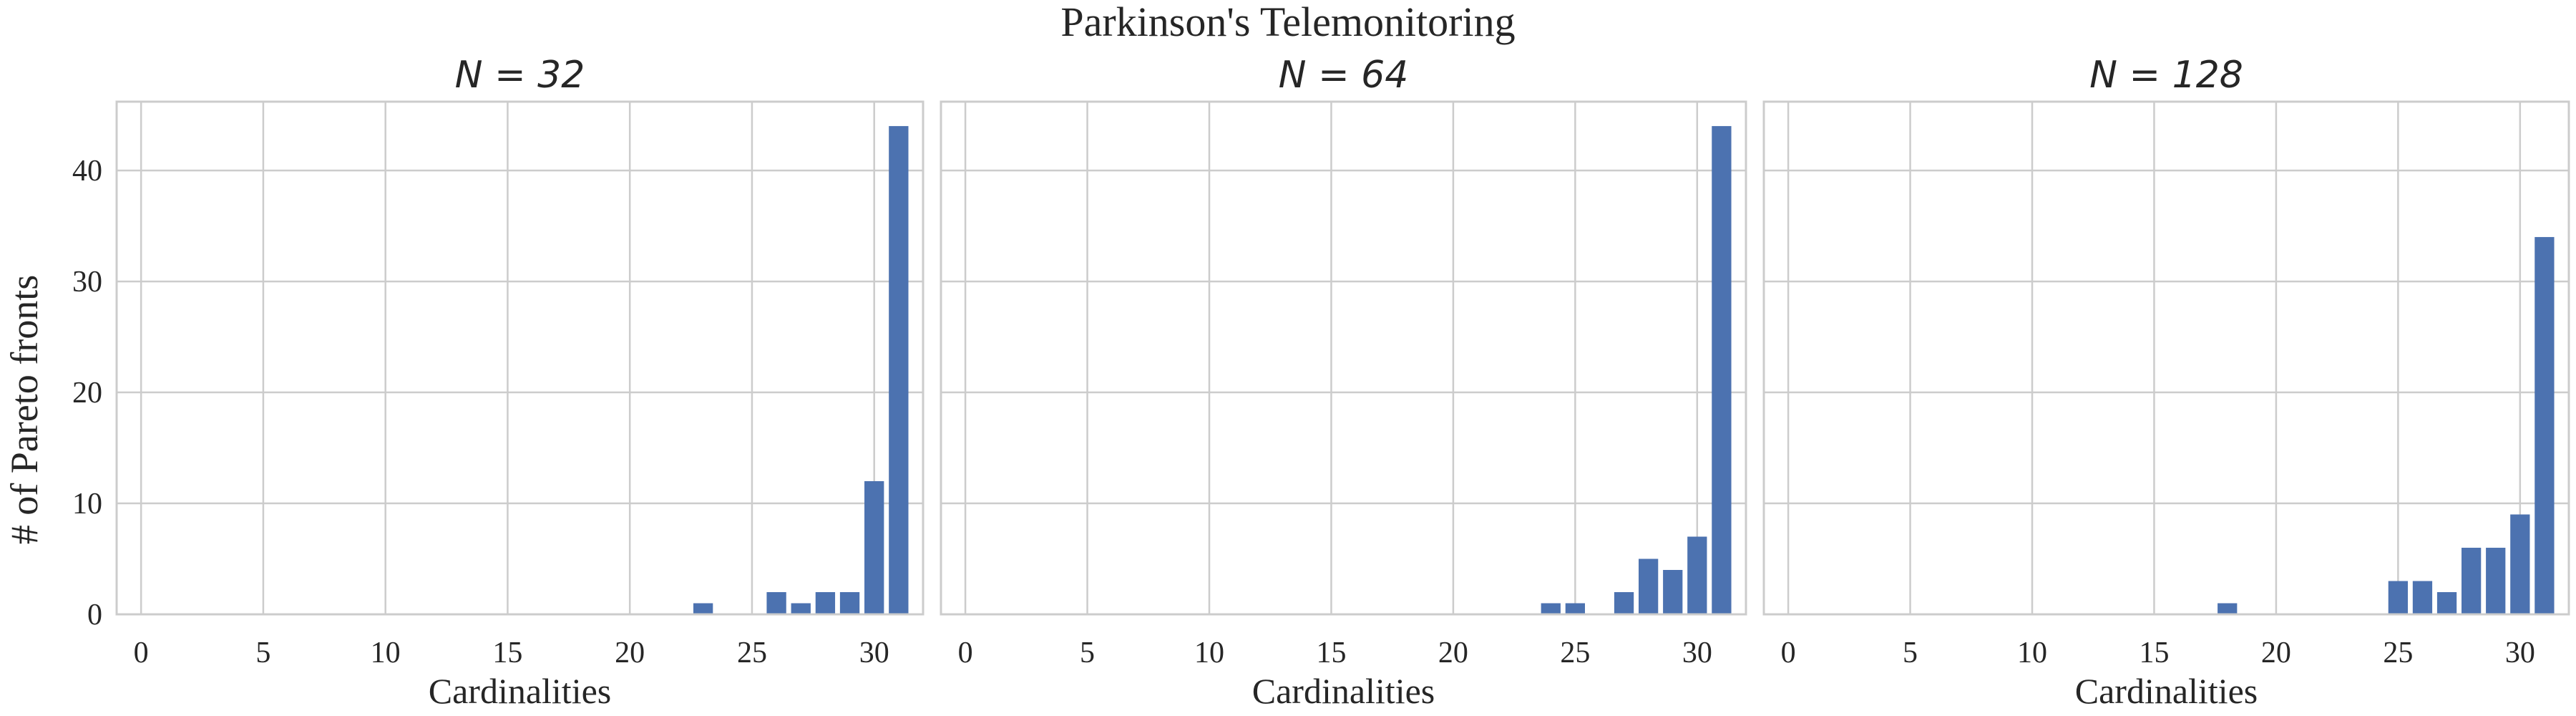  I want to click on y-tick-label: 40, so click(87, 171).